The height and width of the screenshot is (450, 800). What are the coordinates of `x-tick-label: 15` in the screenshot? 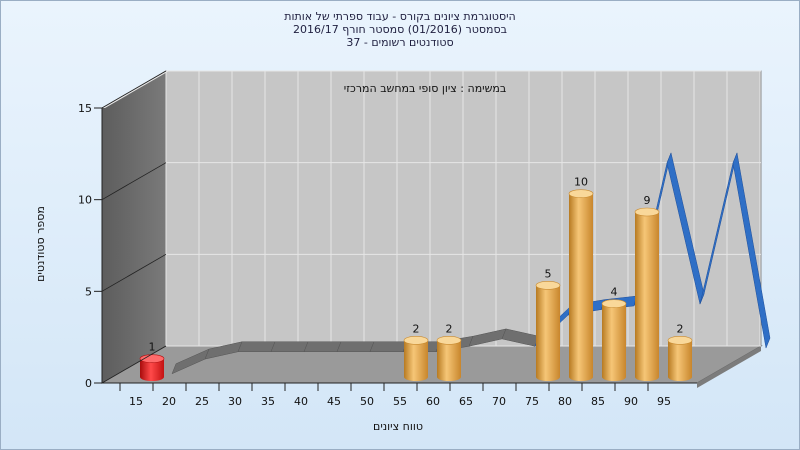 It's located at (136, 401).